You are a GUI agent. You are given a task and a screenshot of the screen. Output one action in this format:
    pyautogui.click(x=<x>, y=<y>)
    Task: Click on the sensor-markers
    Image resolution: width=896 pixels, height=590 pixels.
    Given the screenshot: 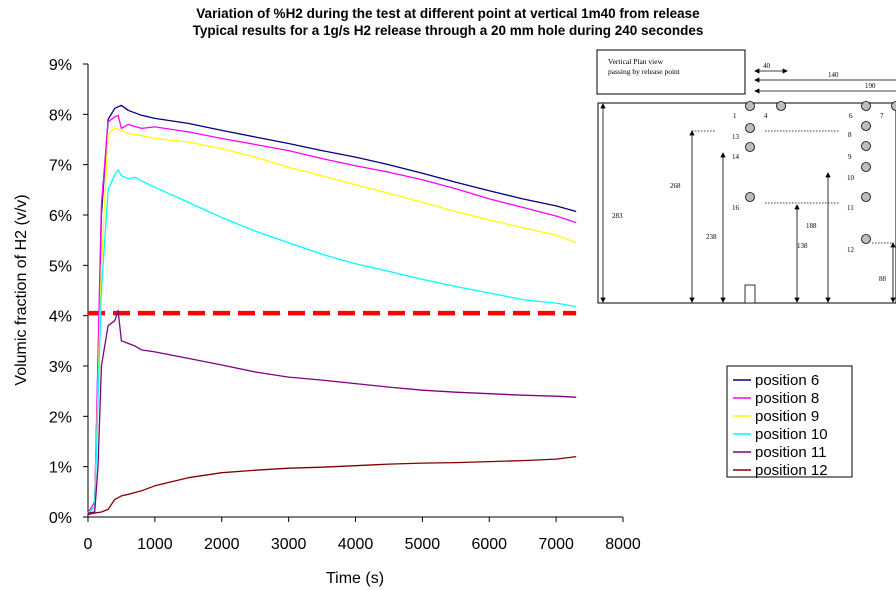 What is the action you would take?
    pyautogui.click(x=820, y=172)
    